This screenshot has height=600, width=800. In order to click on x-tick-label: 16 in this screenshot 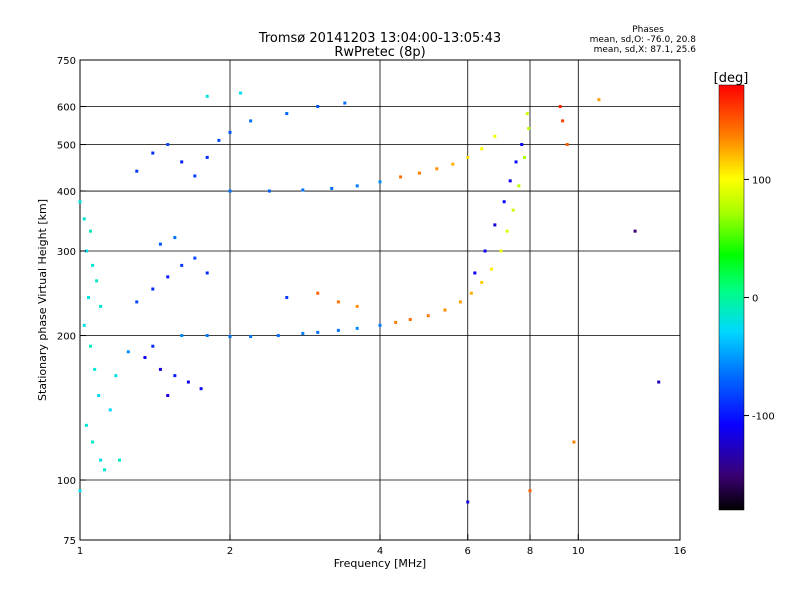, I will do `click(680, 551)`.